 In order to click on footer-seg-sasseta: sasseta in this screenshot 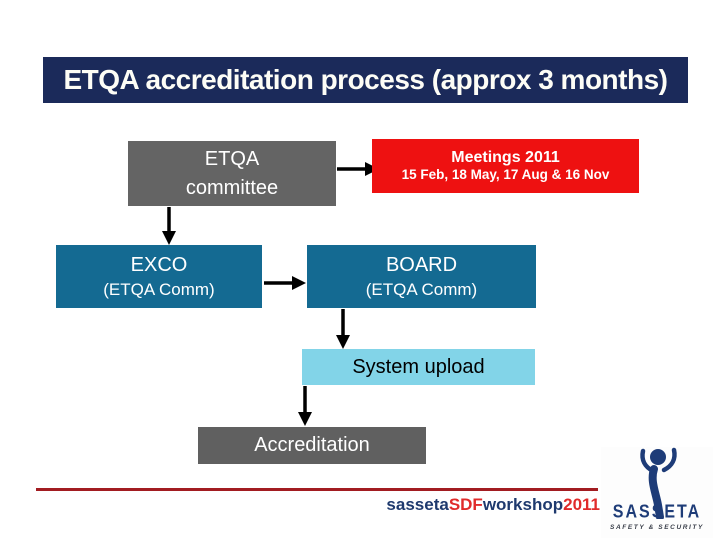, I will do `click(417, 504)`.